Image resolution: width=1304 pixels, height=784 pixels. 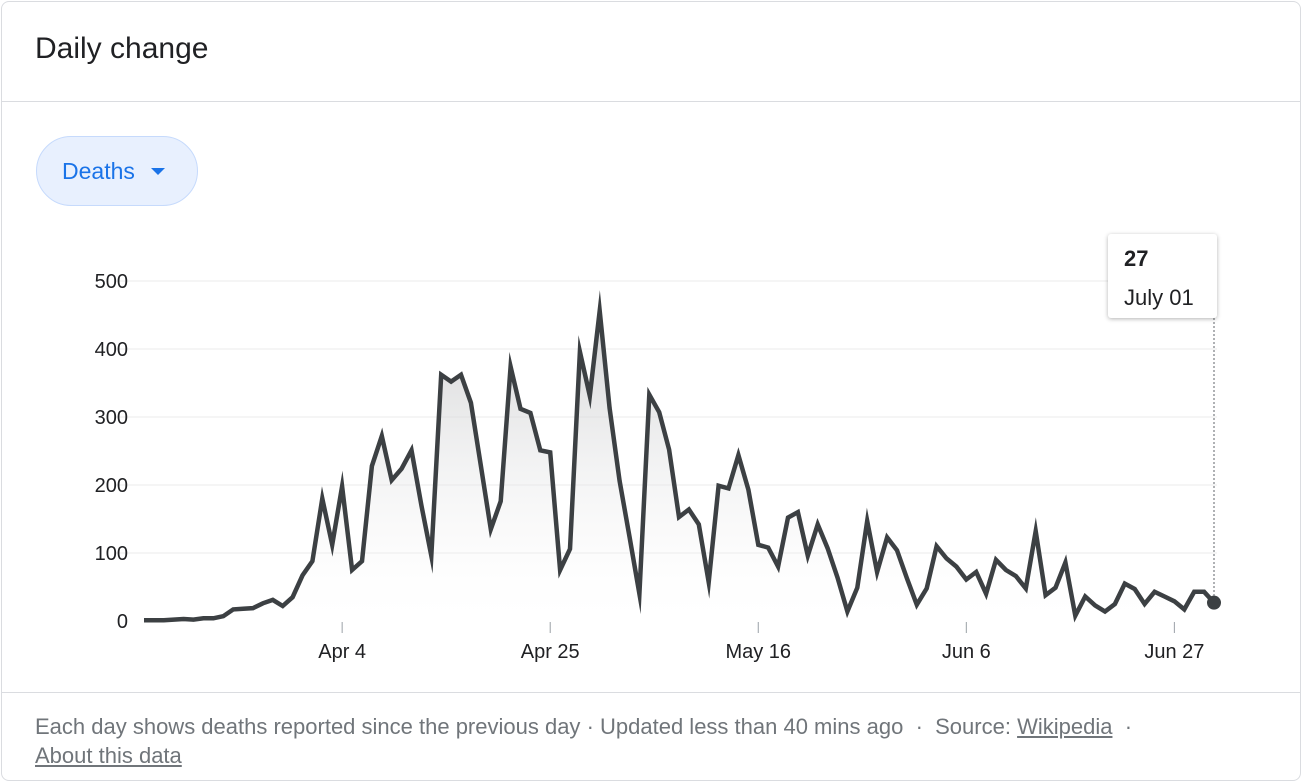 What do you see at coordinates (111, 486) in the screenshot?
I see `y-tick-label: 200` at bounding box center [111, 486].